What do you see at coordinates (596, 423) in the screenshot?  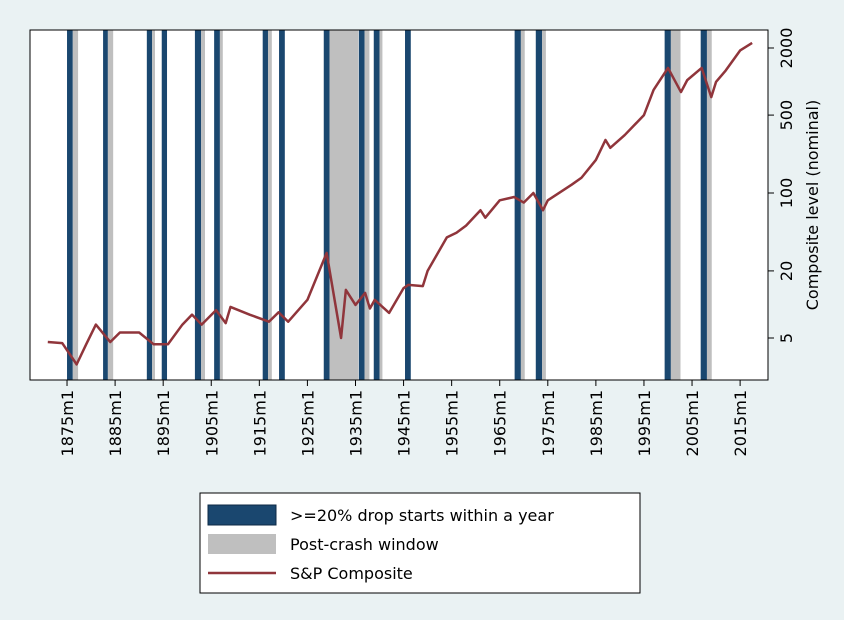 I see `x-tick-label: 1985m1` at bounding box center [596, 423].